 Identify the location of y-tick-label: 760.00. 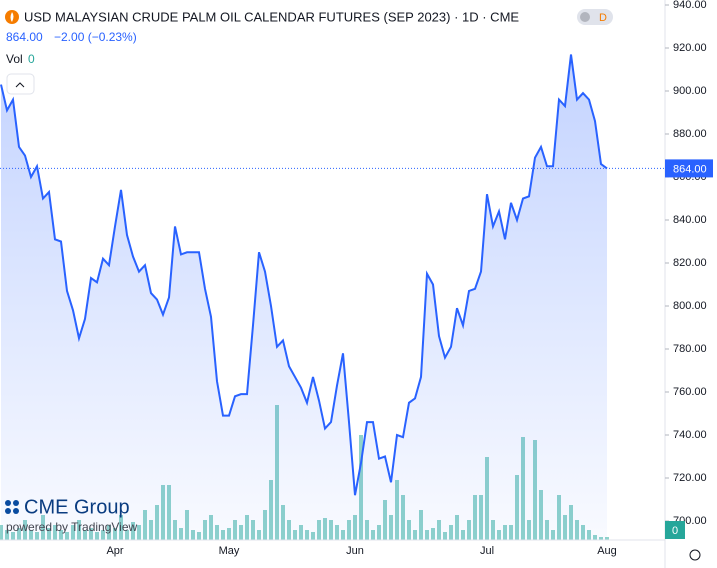
(690, 392).